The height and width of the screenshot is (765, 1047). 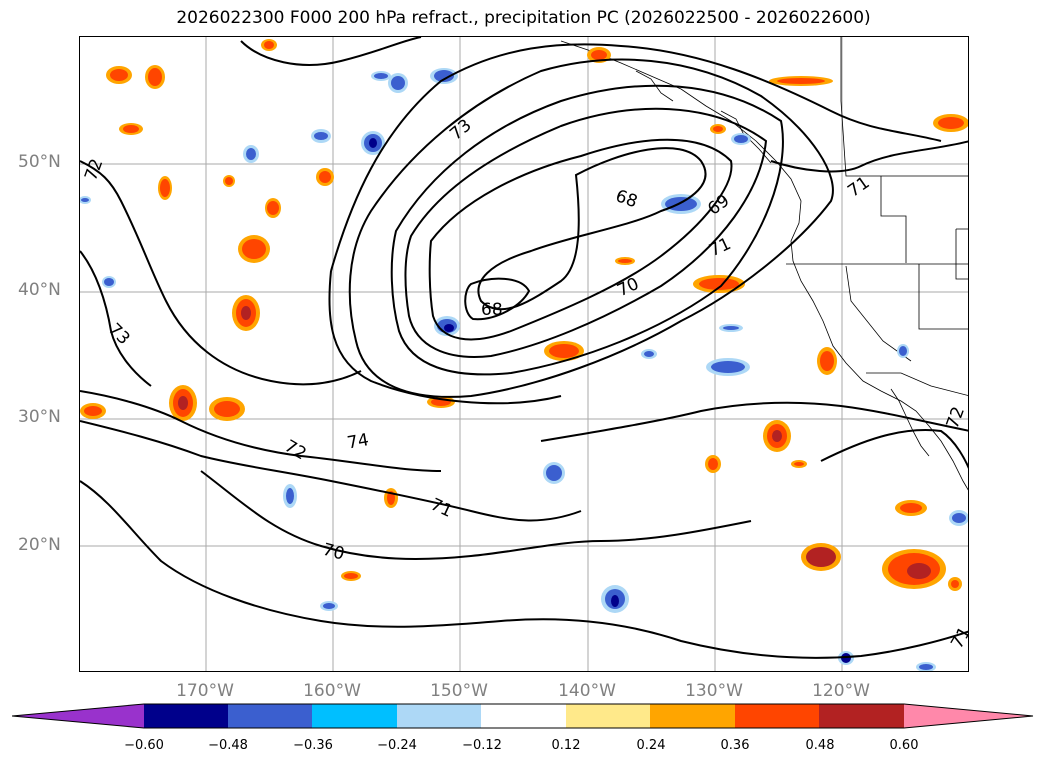 I want to click on contour-71-south, so click(x=331, y=471).